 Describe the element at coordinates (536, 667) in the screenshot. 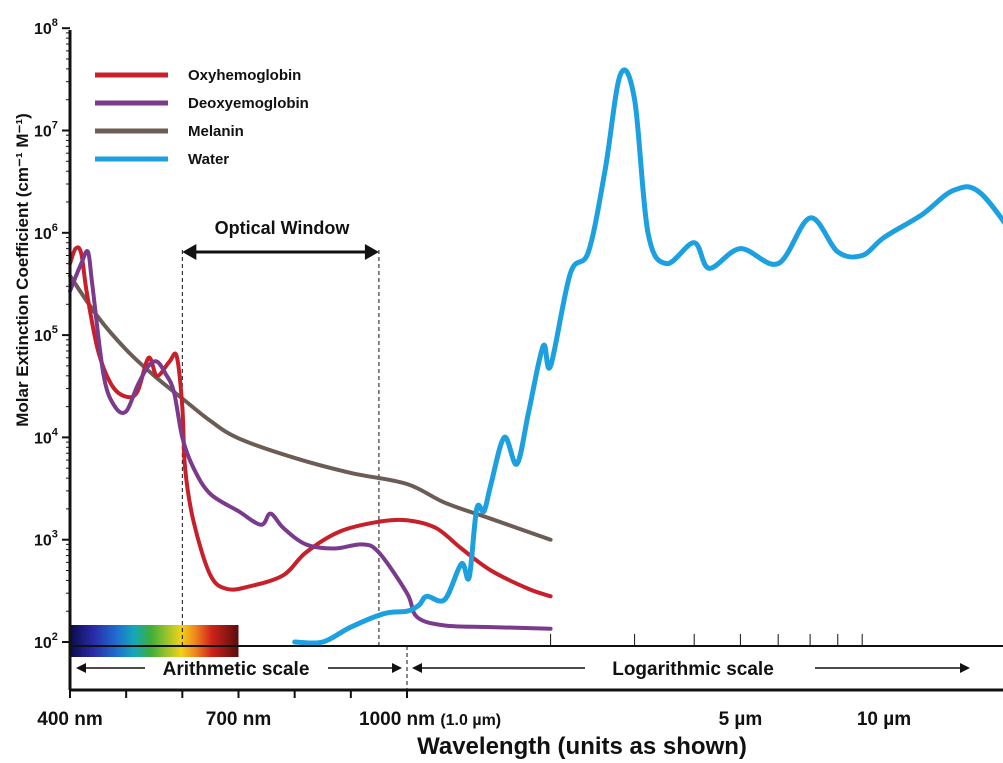

I see `scale-strip: Arithmetic scale Logarithmic scale` at that location.